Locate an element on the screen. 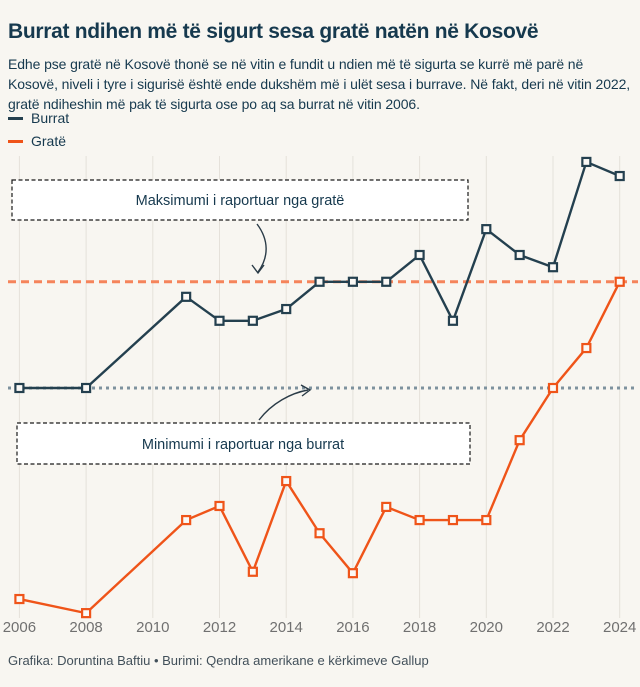 Image resolution: width=640 pixels, height=687 pixels. point-grat-2023 is located at coordinates (586, 348).